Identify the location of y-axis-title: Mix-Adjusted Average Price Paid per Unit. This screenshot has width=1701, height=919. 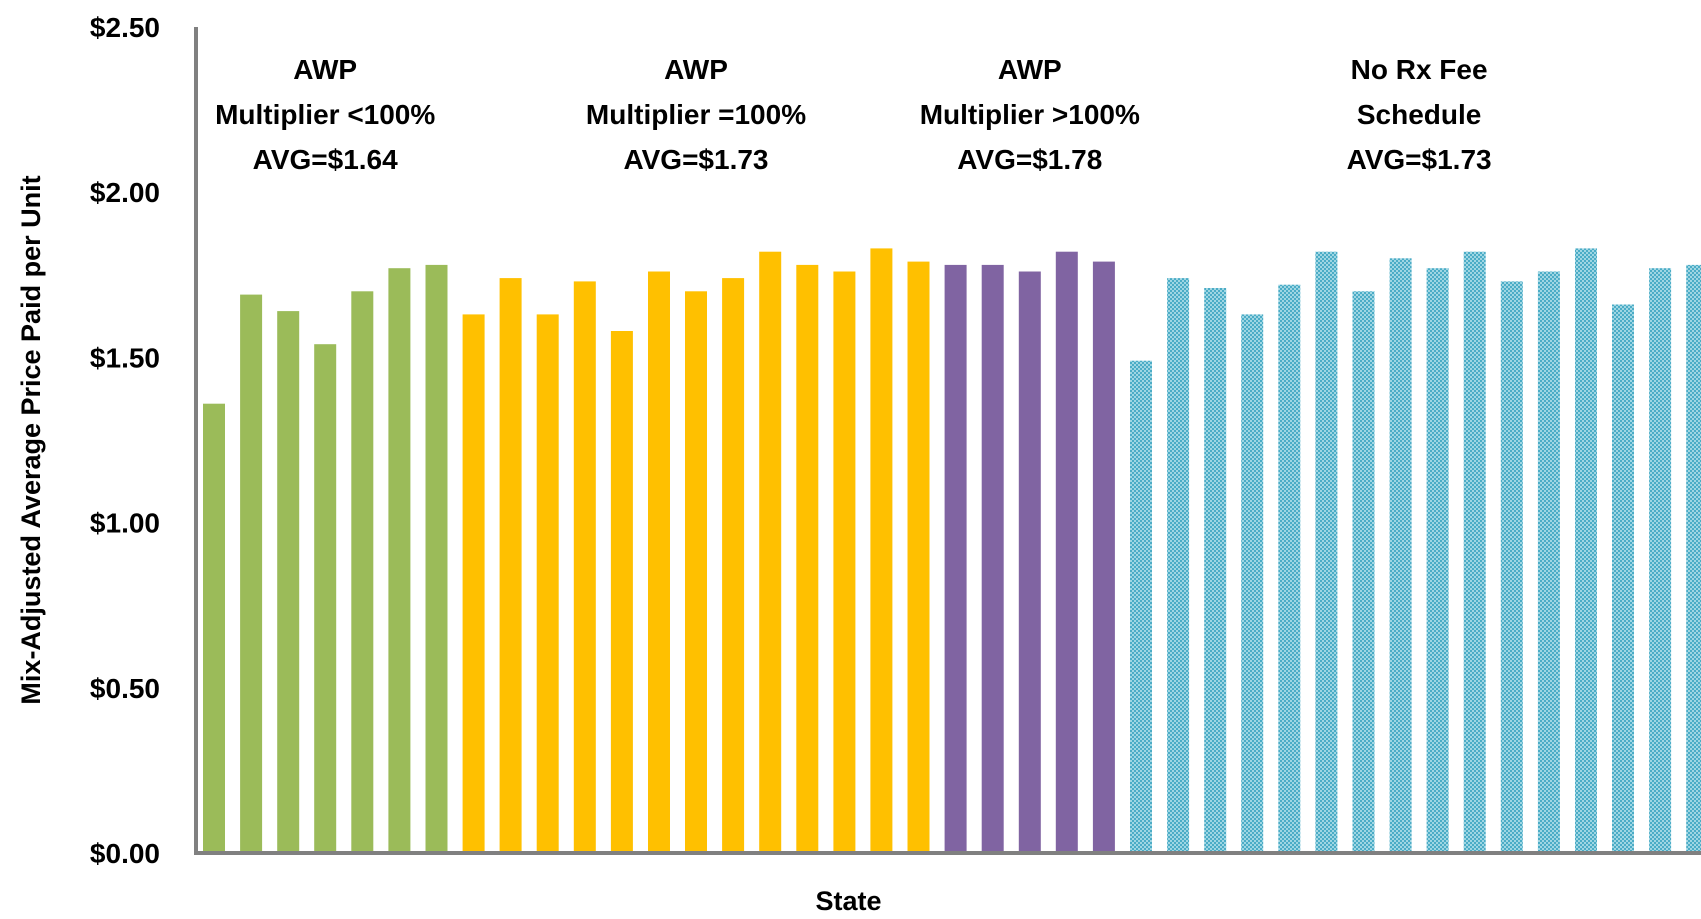
(31, 439).